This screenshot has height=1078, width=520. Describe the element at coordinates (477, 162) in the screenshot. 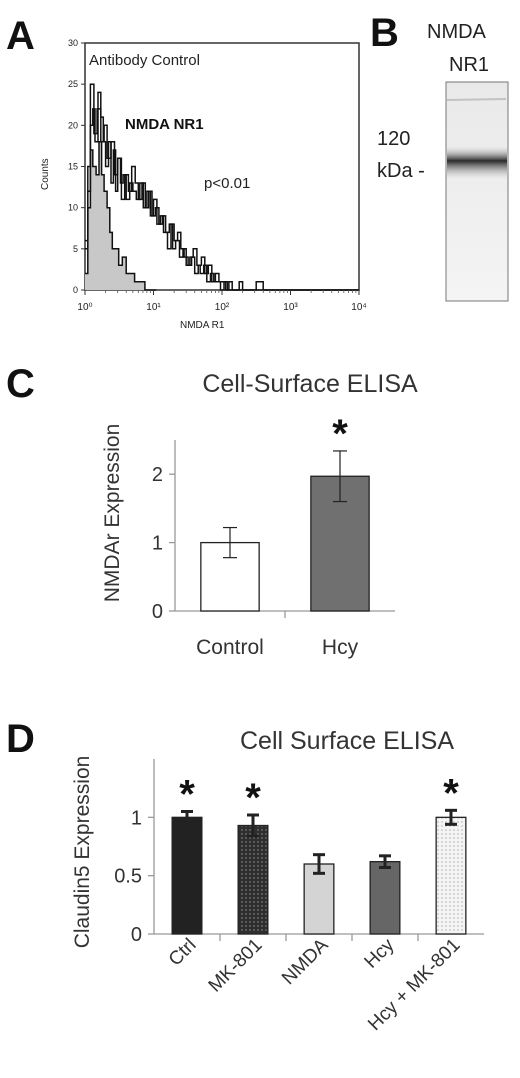

I see `blot-band` at that location.